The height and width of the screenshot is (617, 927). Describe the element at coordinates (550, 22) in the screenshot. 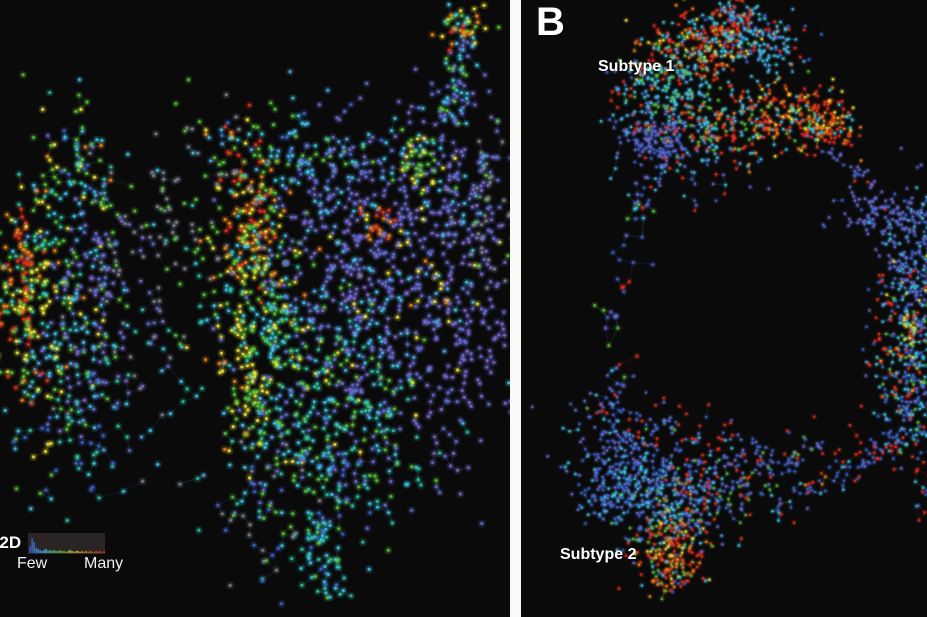

I see `panel-b-label: B` at that location.